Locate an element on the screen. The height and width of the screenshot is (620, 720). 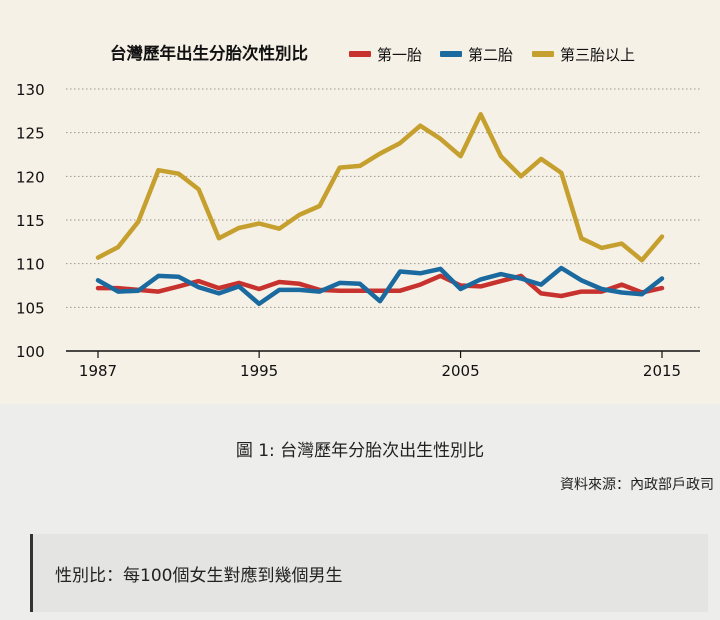
y-tick-label: 130 is located at coordinates (30, 90).